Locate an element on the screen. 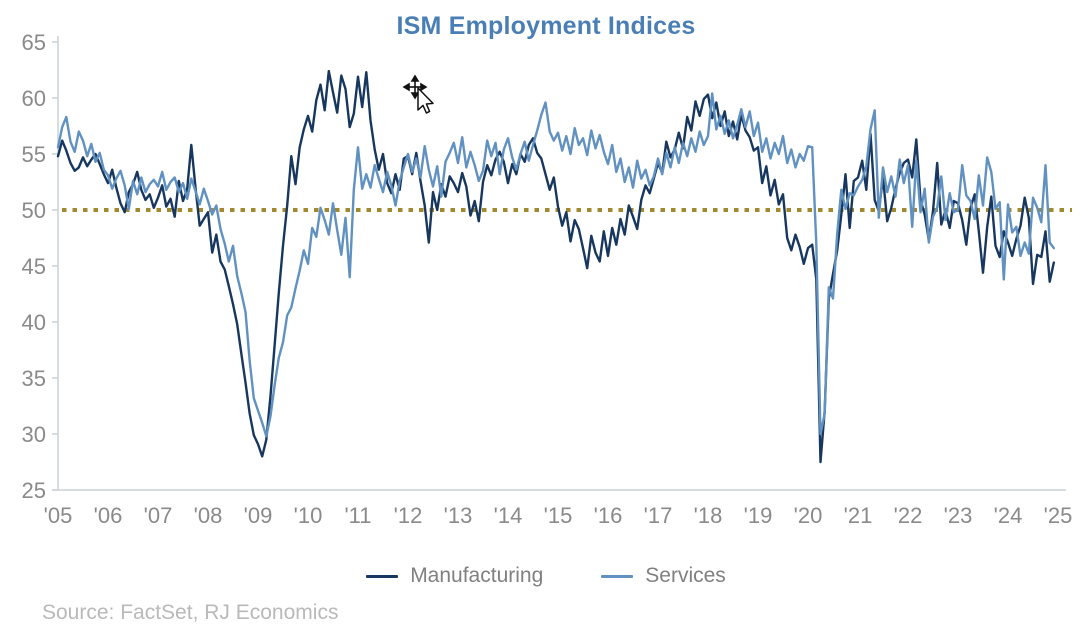 This screenshot has height=627, width=1092. svg-text: 65 is located at coordinates (34, 42).